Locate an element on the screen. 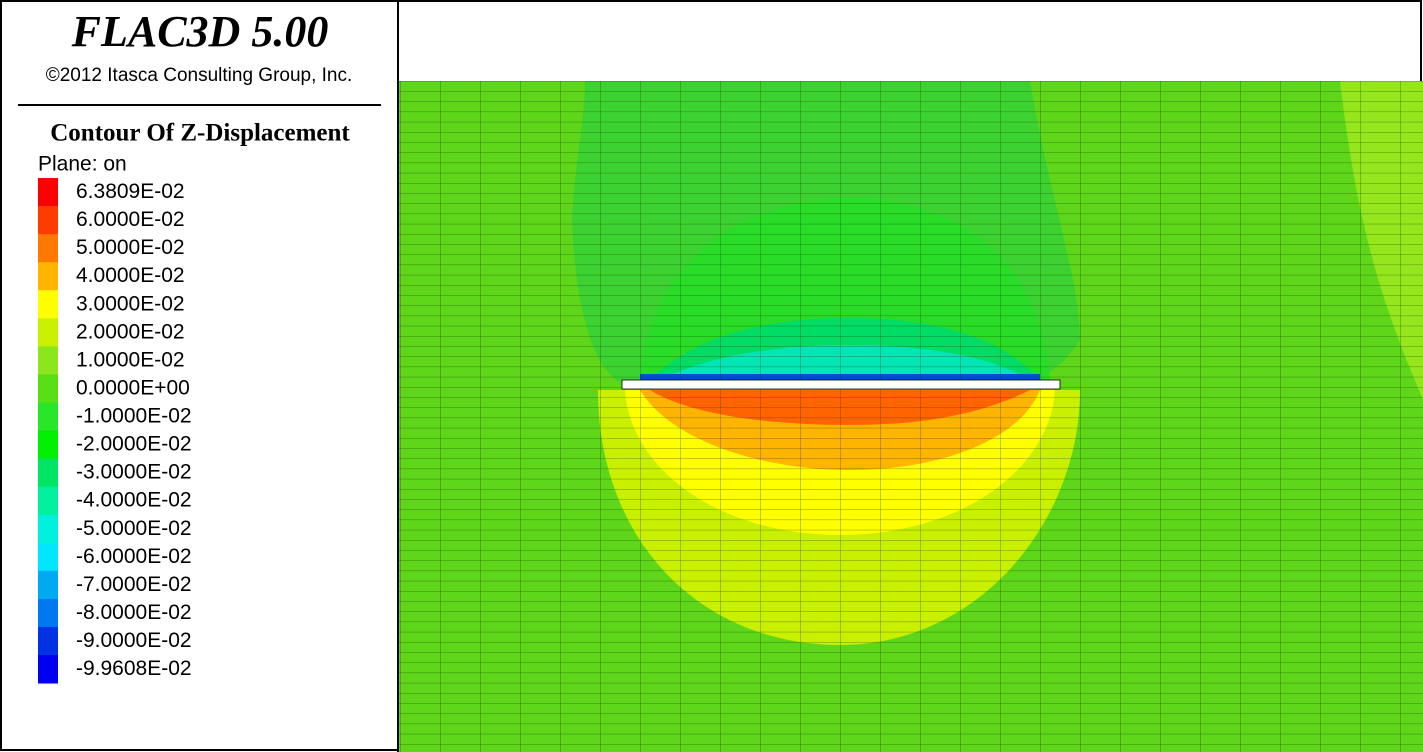  legend-title: Contour Of Z-Displacement is located at coordinates (200, 133).